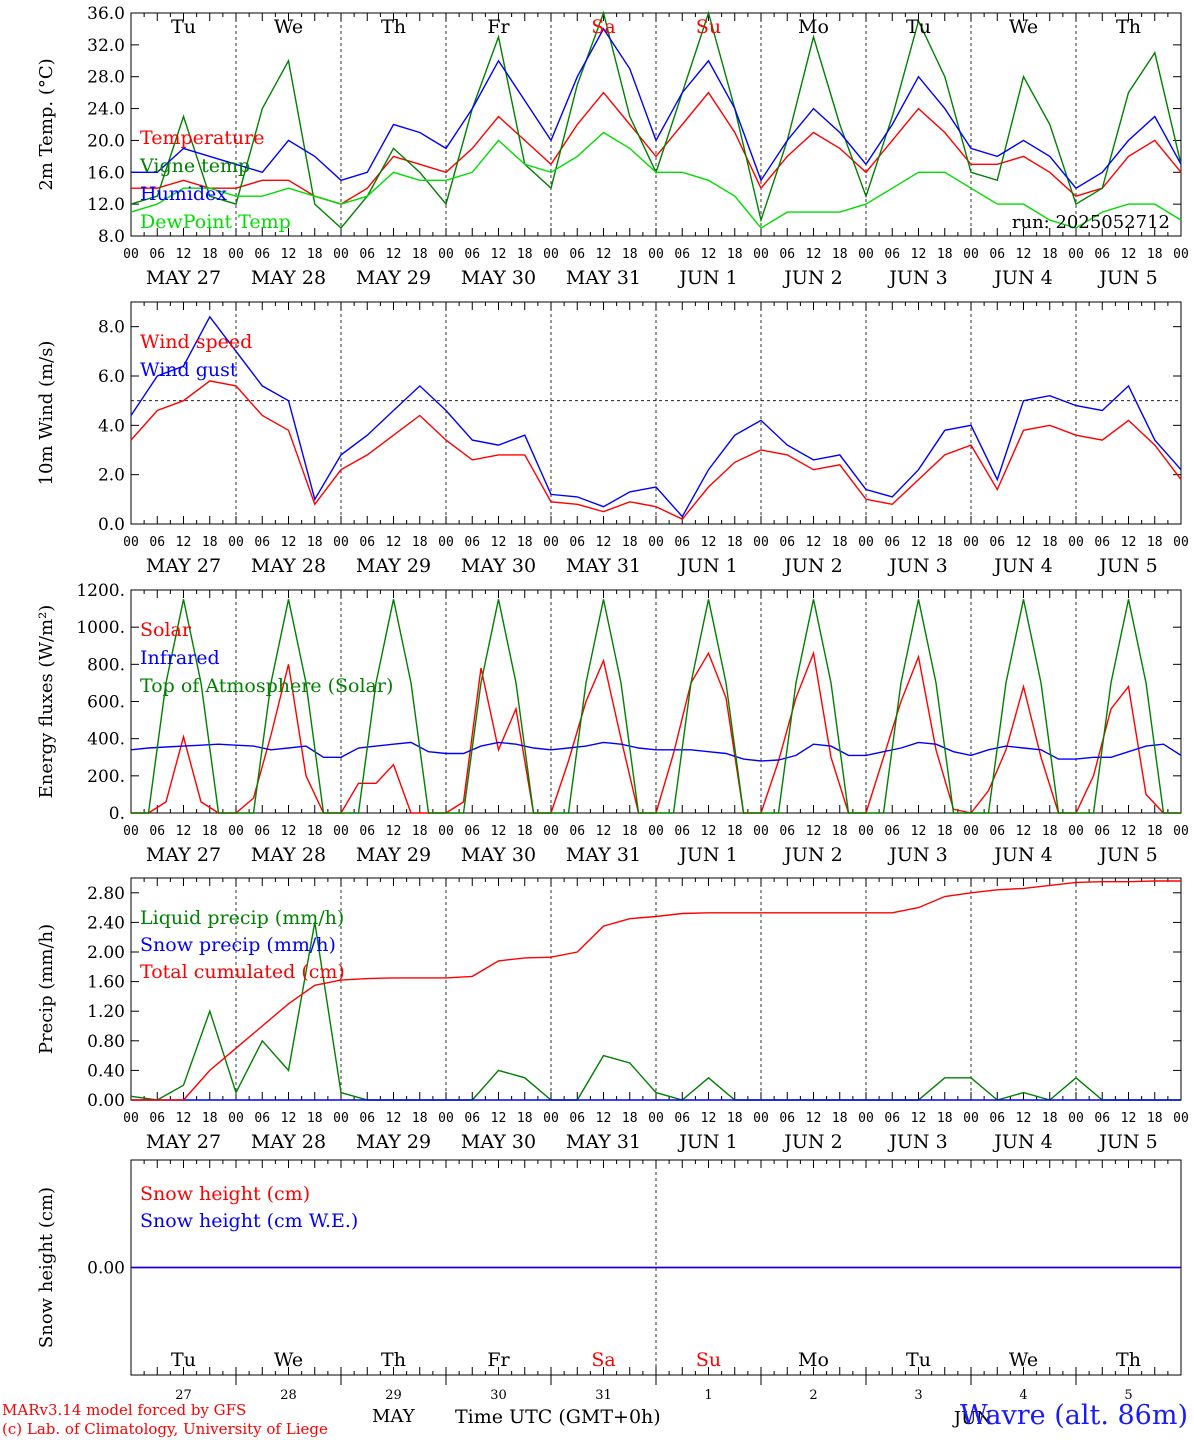  Describe the element at coordinates (196, 342) in the screenshot. I see `legend-entry: Wind speed` at that location.